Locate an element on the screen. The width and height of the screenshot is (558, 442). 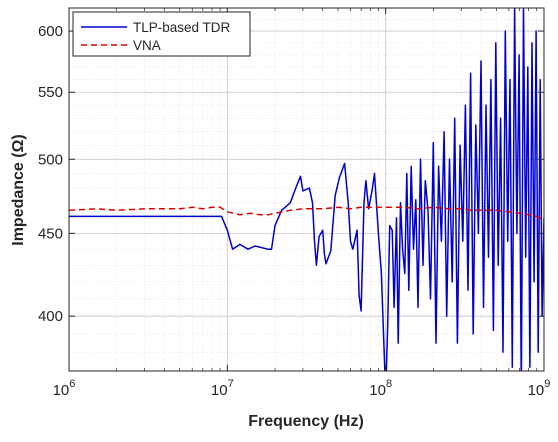
legend-label-tlp: TLP-based TDR is located at coordinates (182, 27).